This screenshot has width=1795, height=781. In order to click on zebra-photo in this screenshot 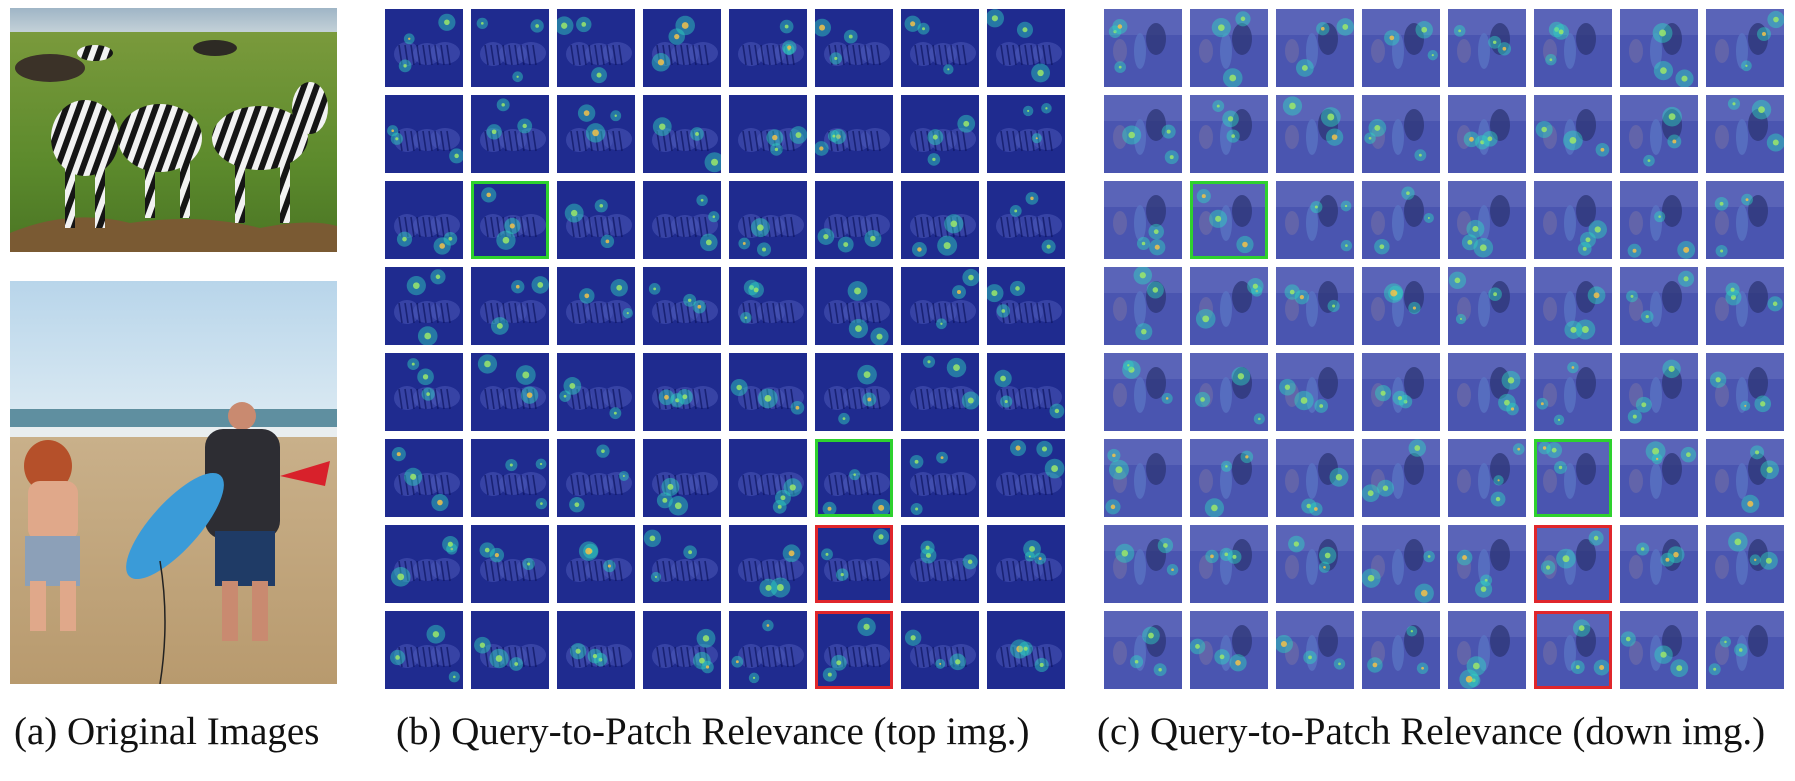, I will do `click(173, 130)`.